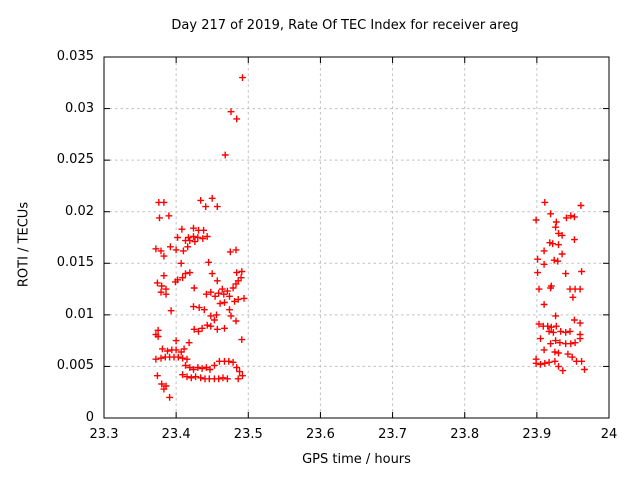 This screenshot has height=480, width=640. Describe the element at coordinates (75, 366) in the screenshot. I see `y-tick-label: 0.005` at that location.